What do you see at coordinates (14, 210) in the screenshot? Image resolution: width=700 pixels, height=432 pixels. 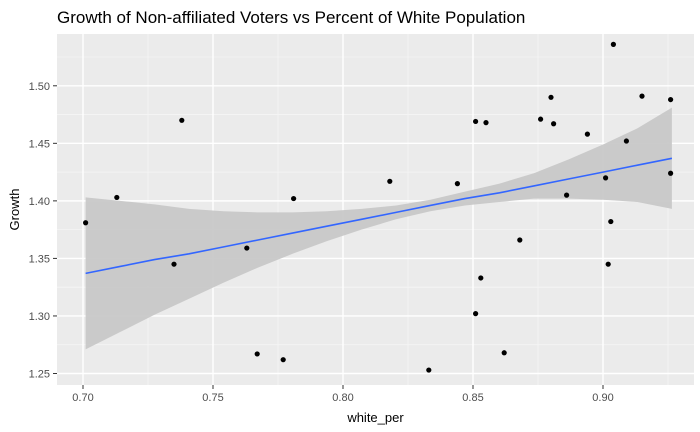 I see `y-axis-label: Growth` at bounding box center [14, 210].